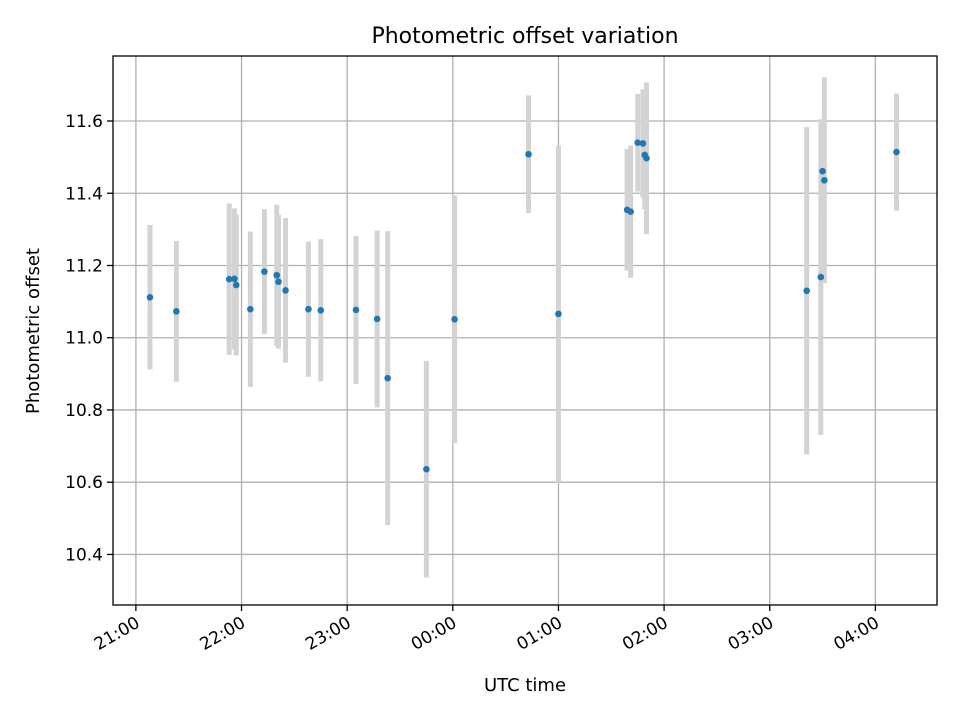 Image resolution: width=960 pixels, height=720 pixels. I want to click on y-tick-label: 11.6, so click(84, 122).